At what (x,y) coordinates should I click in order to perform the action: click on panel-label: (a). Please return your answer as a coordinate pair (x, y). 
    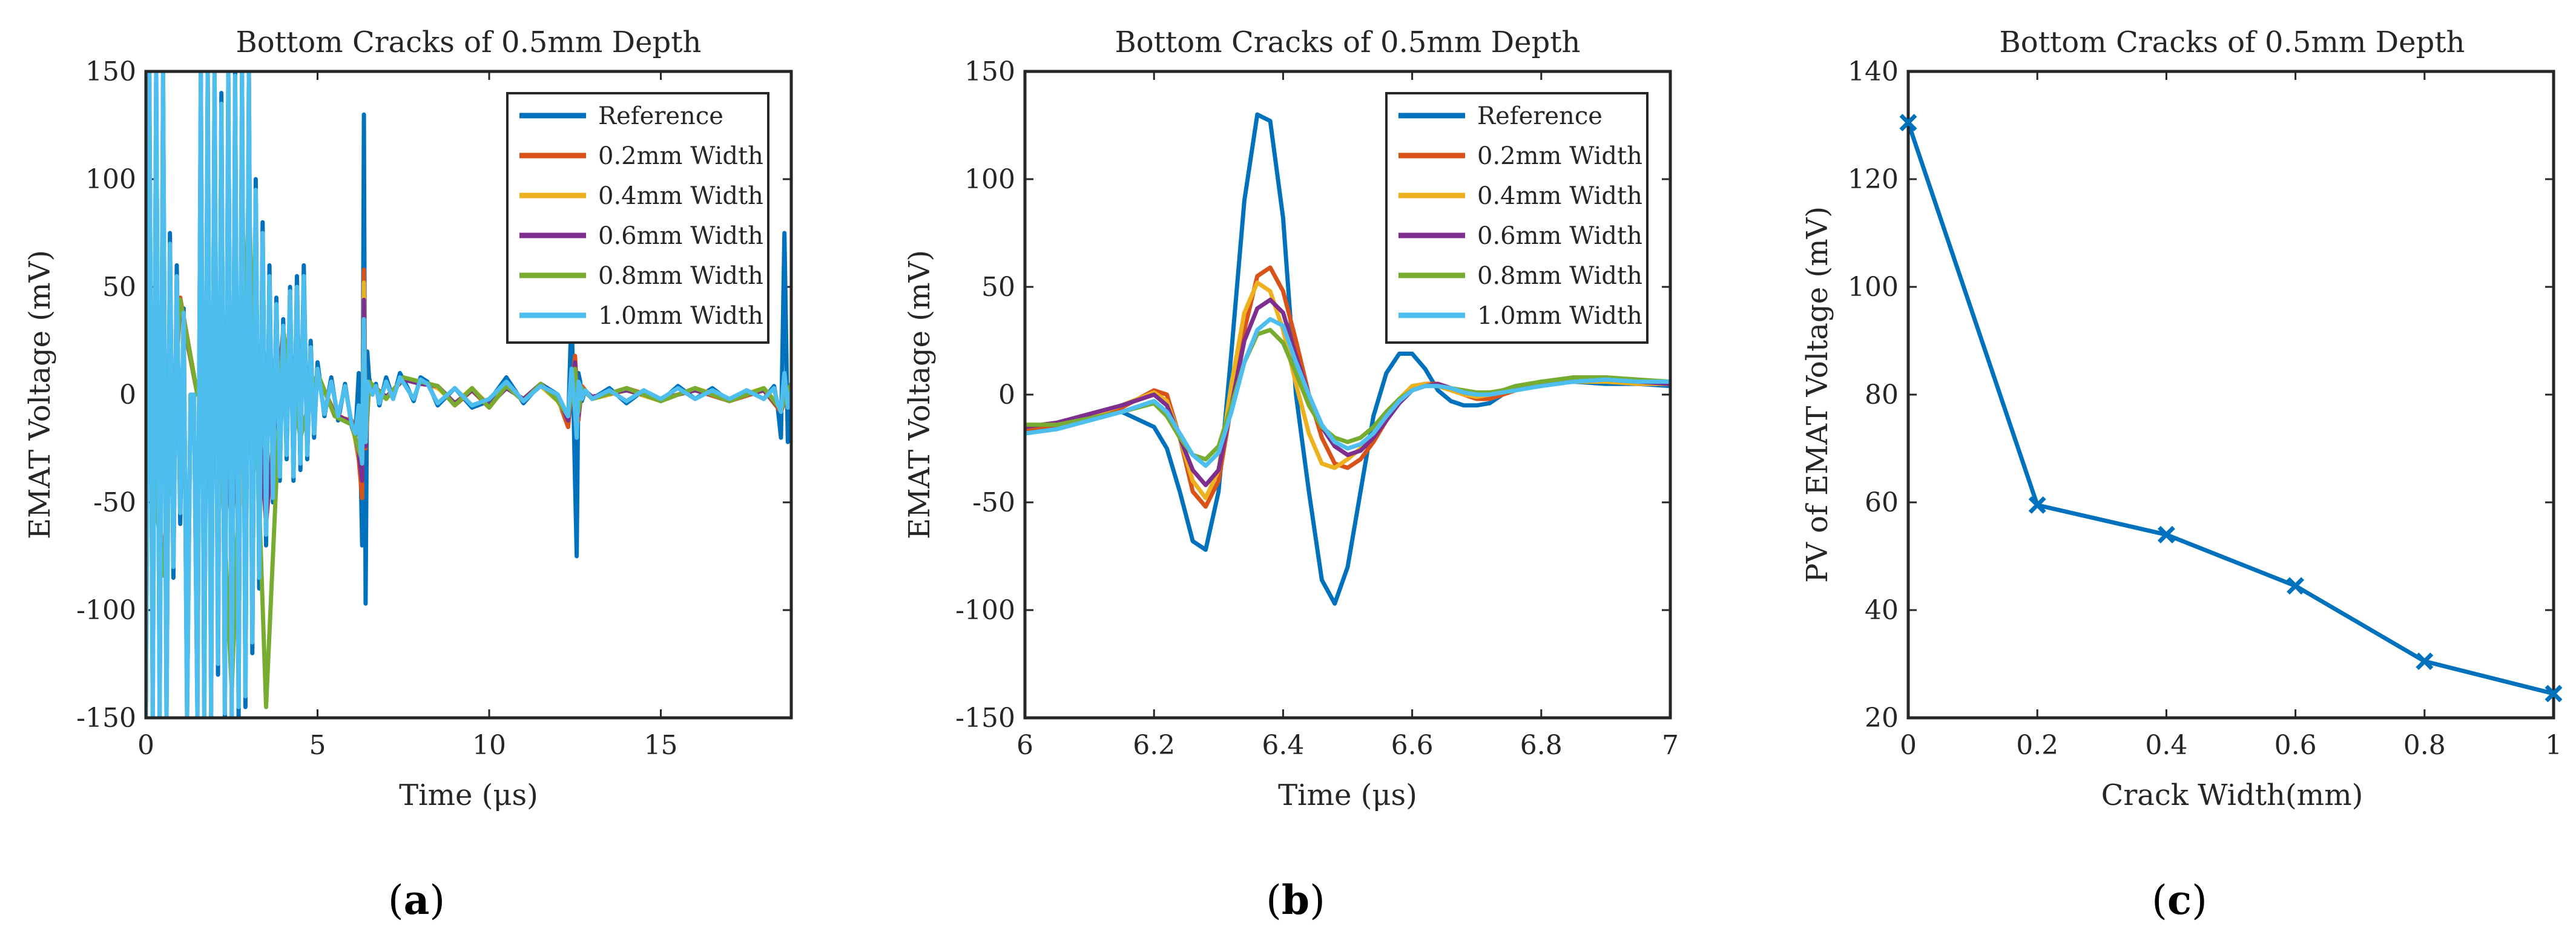
    Looking at the image, I should click on (416, 900).